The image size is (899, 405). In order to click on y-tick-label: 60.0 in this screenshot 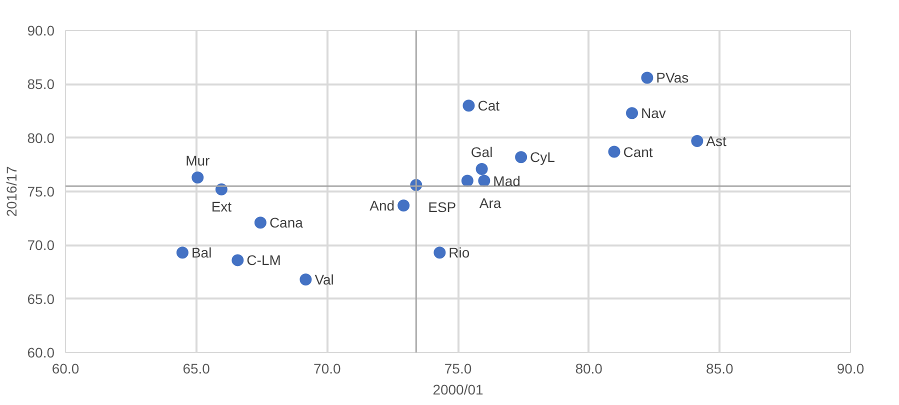, I will do `click(41, 352)`.